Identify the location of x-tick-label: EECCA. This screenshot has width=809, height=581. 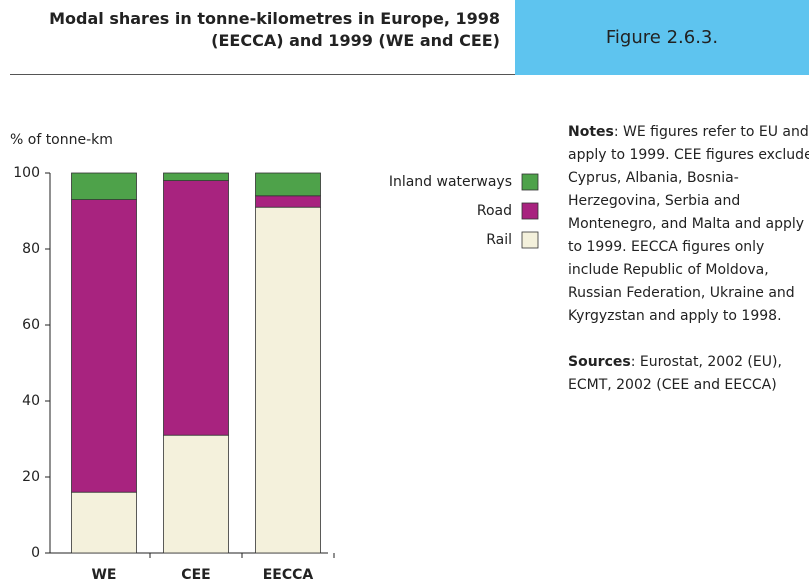
(288, 574).